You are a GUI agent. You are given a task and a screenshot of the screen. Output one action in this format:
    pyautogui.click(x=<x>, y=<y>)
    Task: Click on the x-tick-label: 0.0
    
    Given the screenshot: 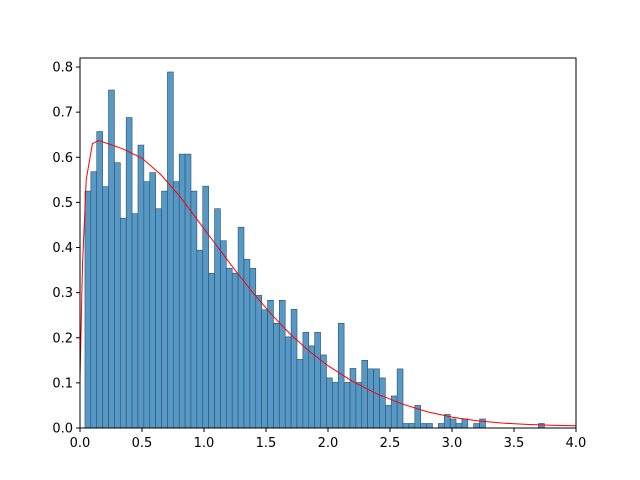 What is the action you would take?
    pyautogui.click(x=80, y=443)
    